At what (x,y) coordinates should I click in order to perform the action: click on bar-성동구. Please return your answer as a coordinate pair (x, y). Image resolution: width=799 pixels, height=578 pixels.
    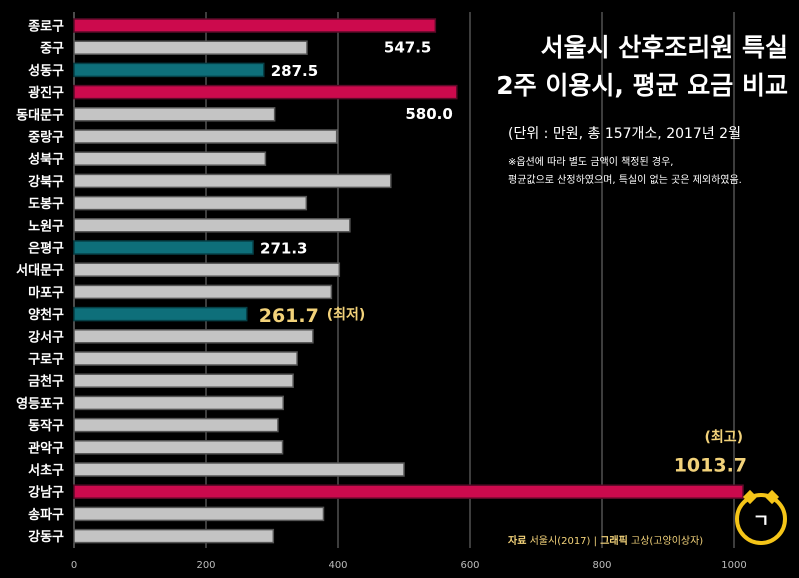
    Looking at the image, I should click on (169, 70).